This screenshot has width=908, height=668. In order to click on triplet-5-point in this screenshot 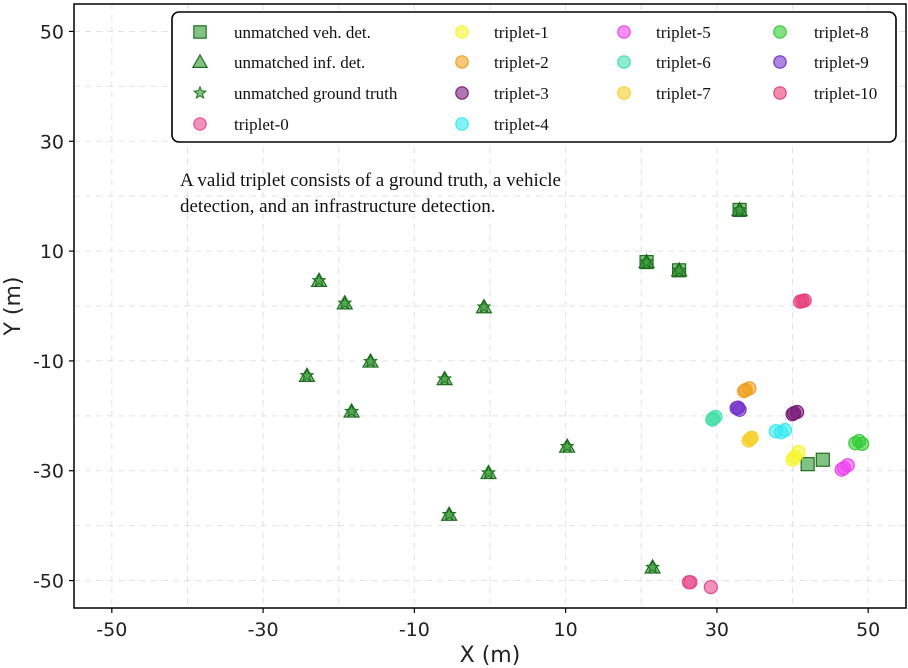, I will do `click(841, 469)`.